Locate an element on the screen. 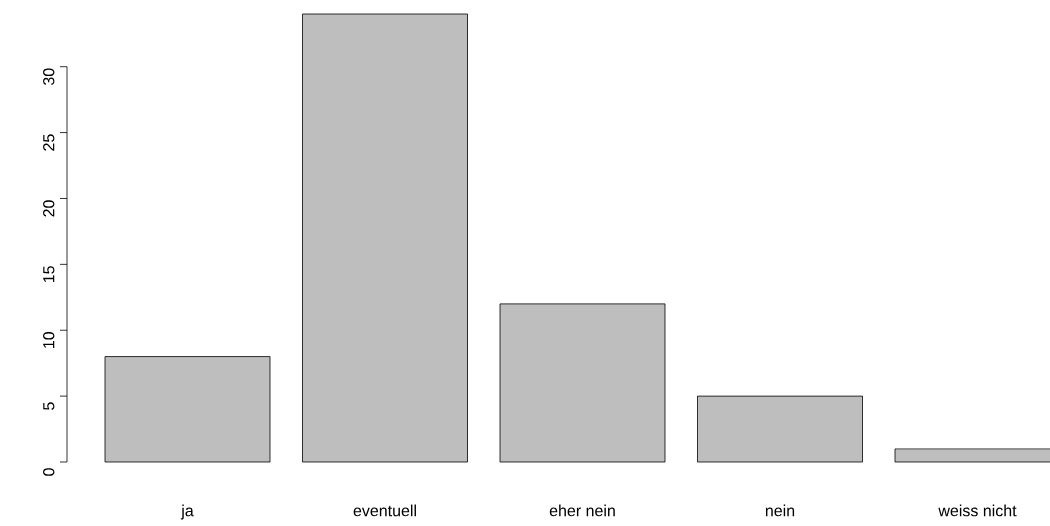  y-tick-label: 5 is located at coordinates (49, 406).